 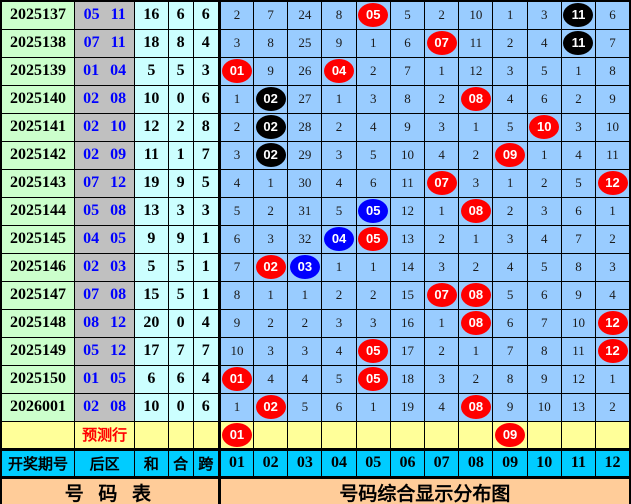 What do you see at coordinates (544, 127) in the screenshot?
I see `grid-cell: 10` at bounding box center [544, 127].